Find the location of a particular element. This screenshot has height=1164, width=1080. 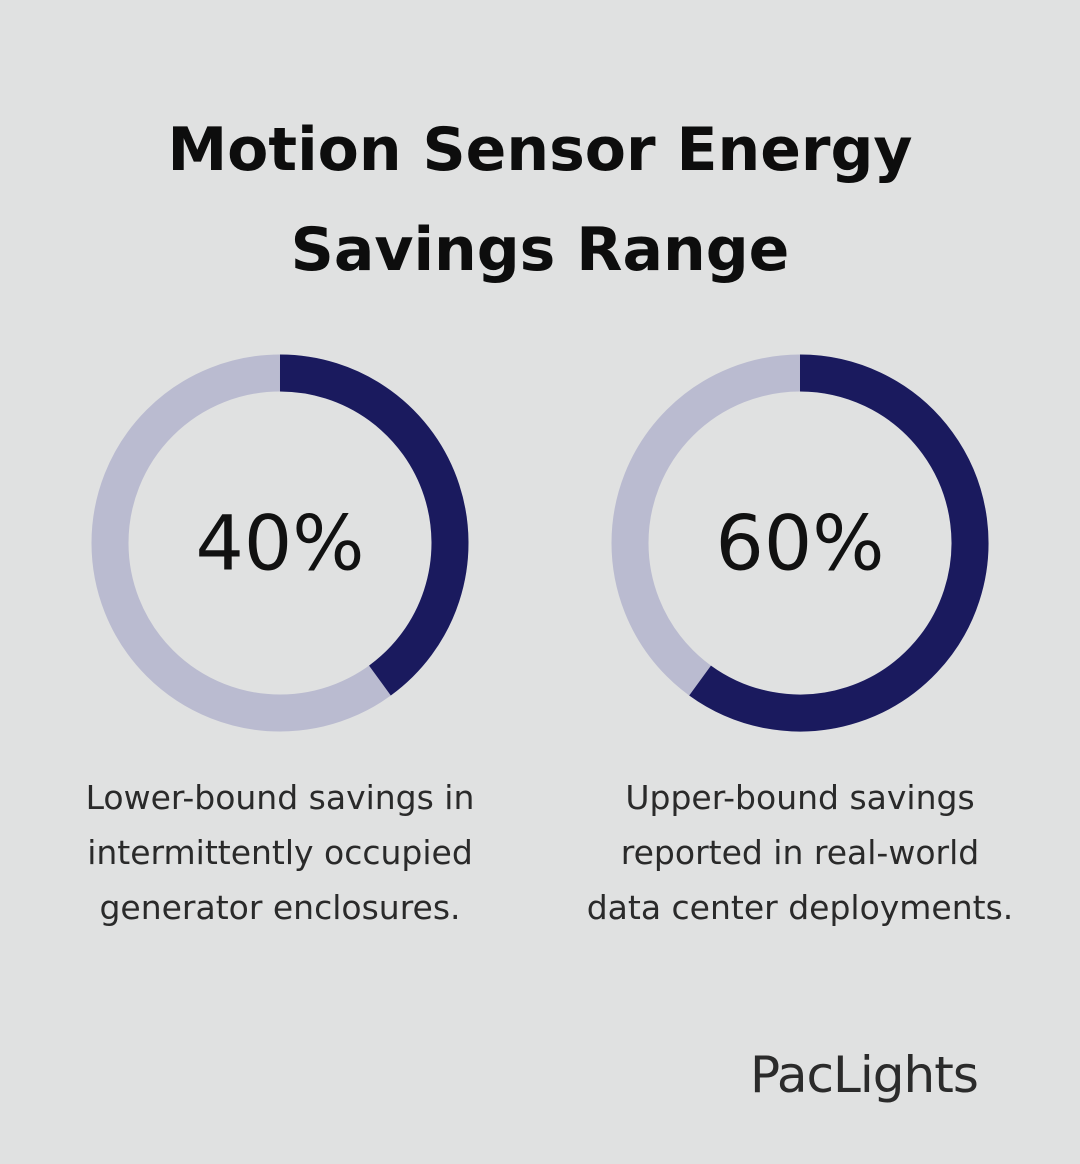

donut-arc-upper is located at coordinates (839, 543).